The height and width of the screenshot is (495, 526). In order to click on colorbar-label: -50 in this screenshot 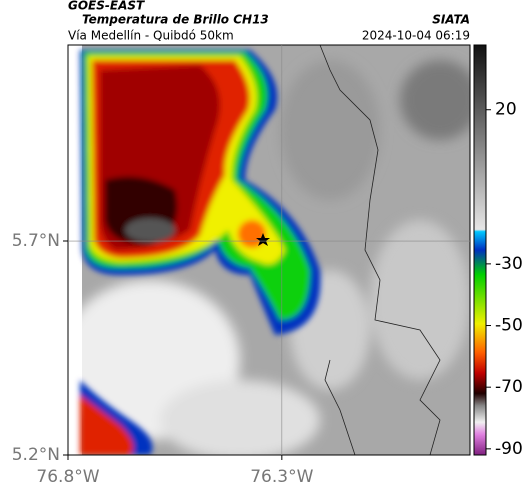, I will do `click(509, 326)`.